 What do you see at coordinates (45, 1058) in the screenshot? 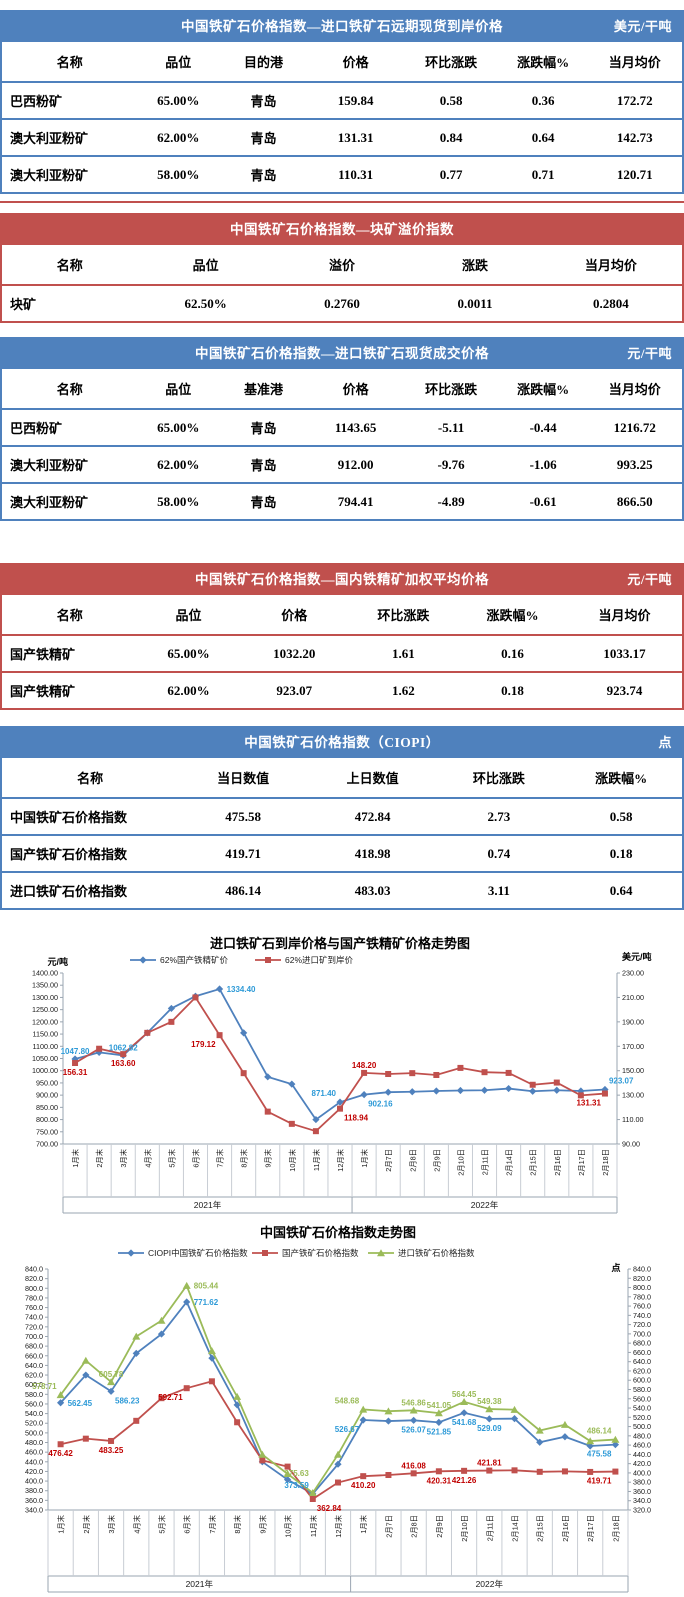
I see `y-axis-tick-label: 1050.00` at bounding box center [45, 1058].